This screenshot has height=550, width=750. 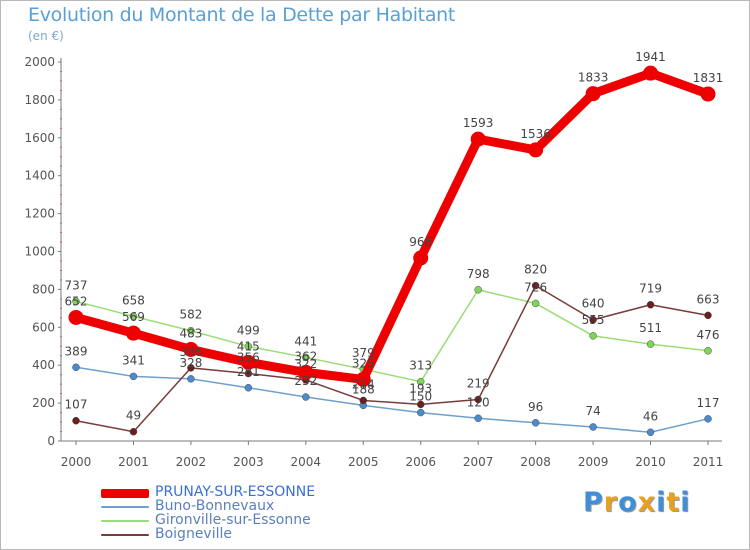 I want to click on data-label: 1941, so click(x=650, y=57).